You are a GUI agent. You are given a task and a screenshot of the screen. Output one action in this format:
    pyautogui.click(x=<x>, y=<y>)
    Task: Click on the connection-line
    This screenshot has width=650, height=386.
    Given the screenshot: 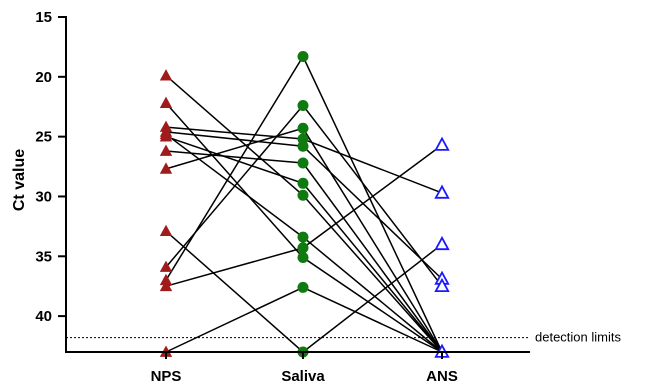 What is the action you would take?
    pyautogui.click(x=304, y=319)
    